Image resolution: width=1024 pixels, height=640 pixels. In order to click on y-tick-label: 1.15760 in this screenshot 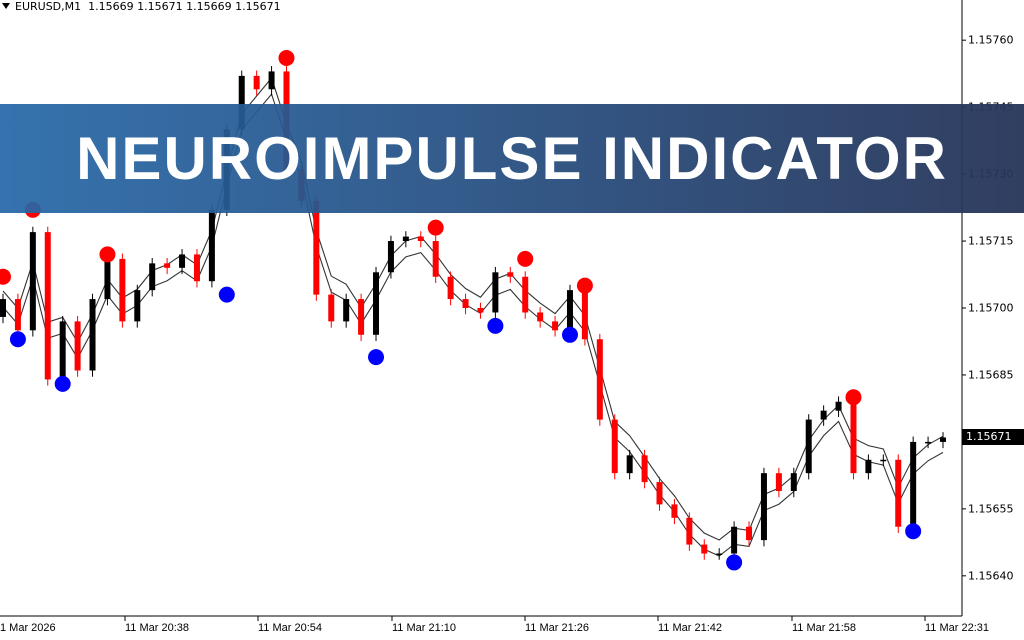, I will do `click(991, 40)`.